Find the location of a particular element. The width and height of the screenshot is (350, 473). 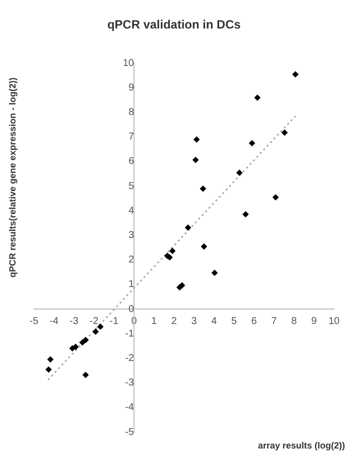

x-tick-label: 1 is located at coordinates (154, 321).